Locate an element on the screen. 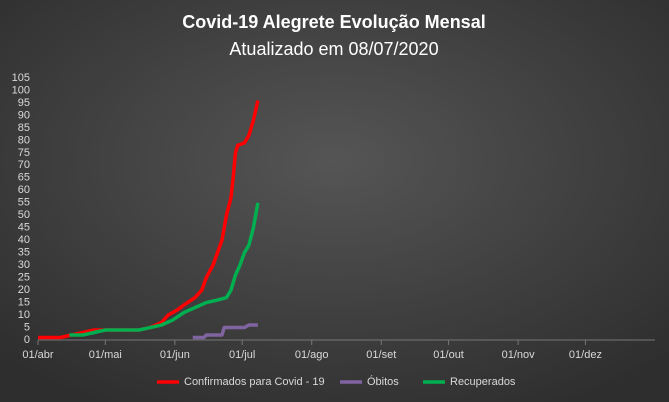 Image resolution: width=669 pixels, height=402 pixels. y-tick-label: 5 is located at coordinates (27, 327).